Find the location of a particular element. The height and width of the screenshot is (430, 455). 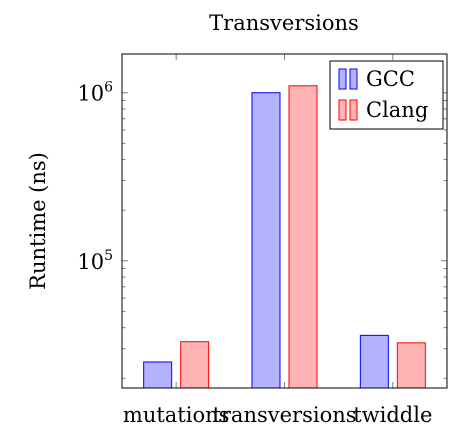

x-tick-label: twiddle is located at coordinates (392, 415).